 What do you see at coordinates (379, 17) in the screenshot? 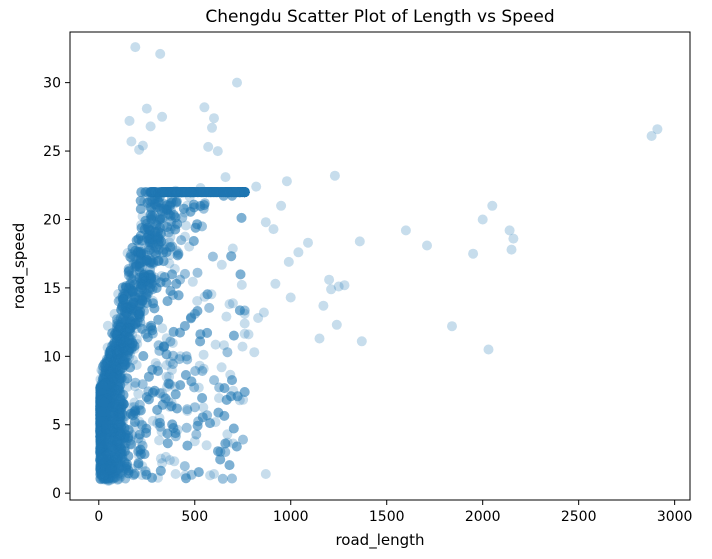
I see `chart-title: Chengdu Scatter Plot of Length vs Speed` at bounding box center [379, 17].